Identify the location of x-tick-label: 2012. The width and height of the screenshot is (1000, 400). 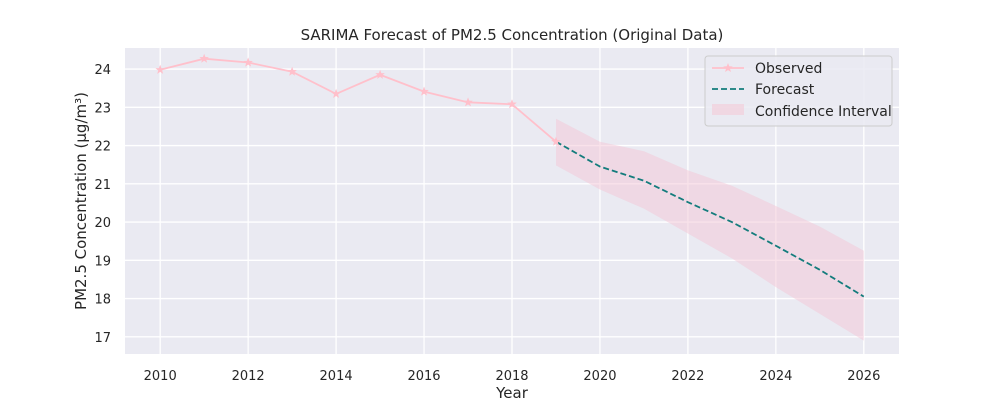
(248, 376).